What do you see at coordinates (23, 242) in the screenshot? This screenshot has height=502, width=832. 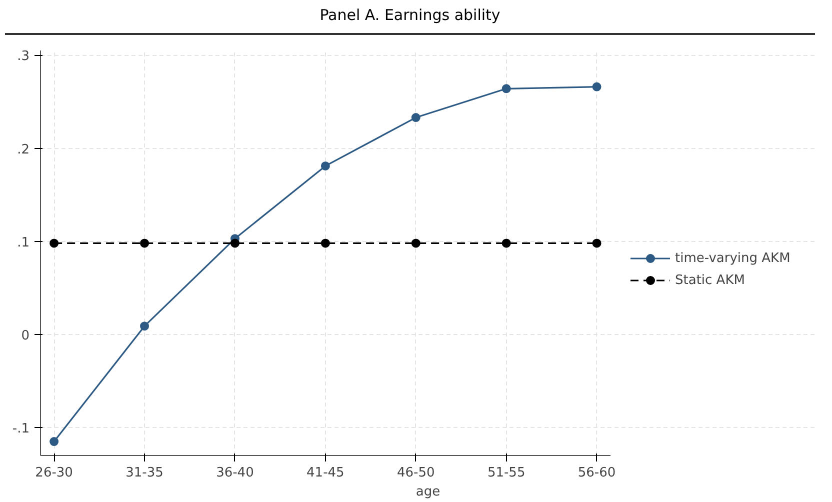 I see `y-tick-label: .1` at bounding box center [23, 242].